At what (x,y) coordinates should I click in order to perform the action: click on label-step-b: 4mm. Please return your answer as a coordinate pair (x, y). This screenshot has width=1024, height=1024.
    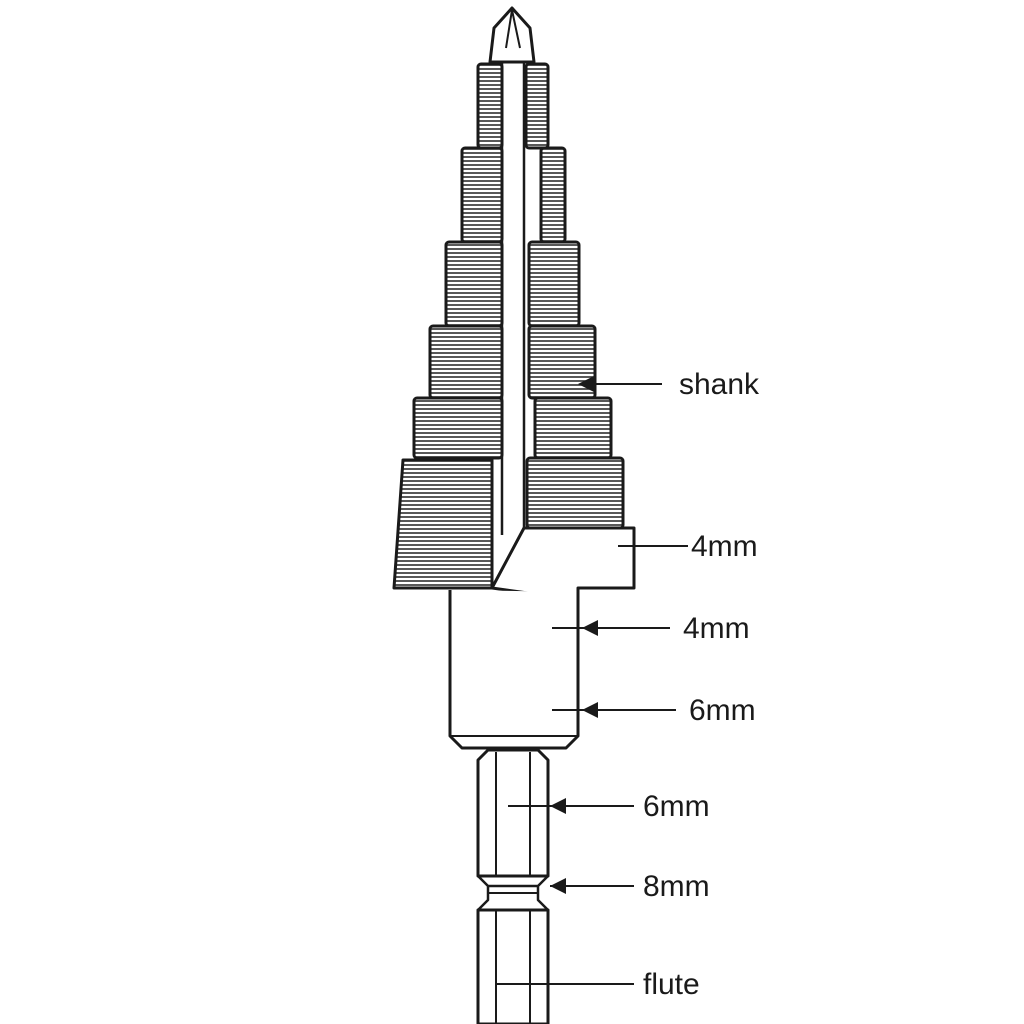
    Looking at the image, I should click on (716, 628).